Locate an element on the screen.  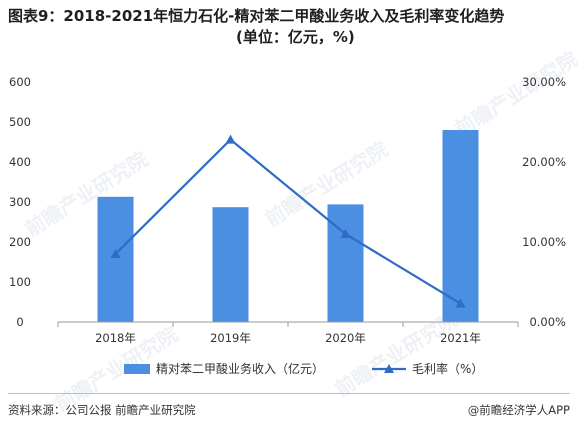
y-left-tick-label: 0 is located at coordinates (19, 322).